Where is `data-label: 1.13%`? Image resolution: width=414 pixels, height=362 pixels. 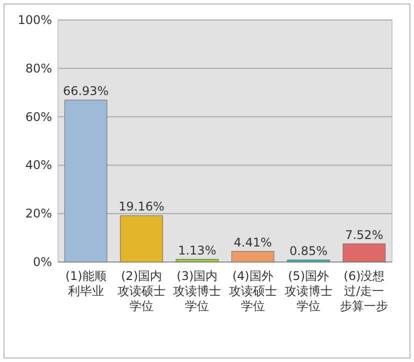
data-label: 1.13% is located at coordinates (197, 250).